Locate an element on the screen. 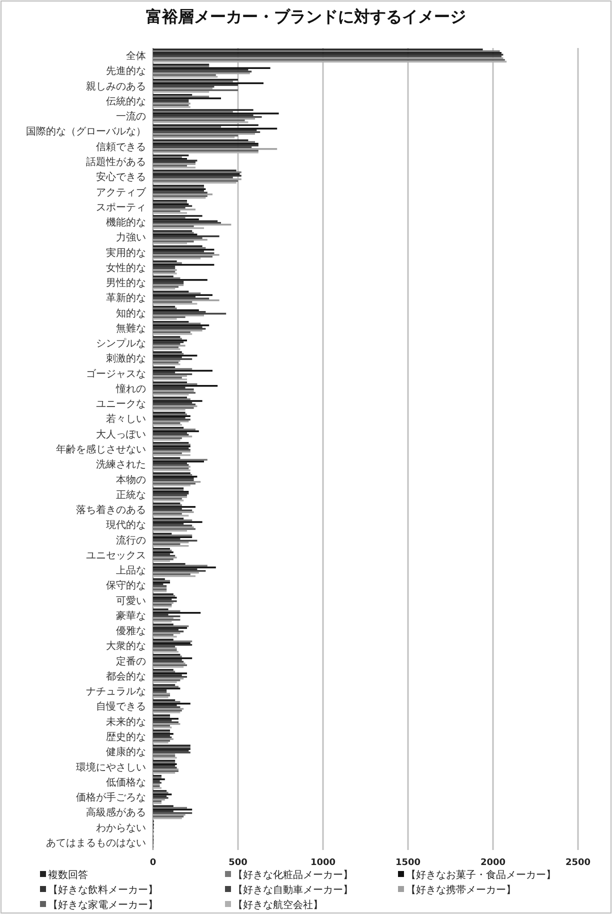  legend-label: 複数回答 is located at coordinates (68, 875).